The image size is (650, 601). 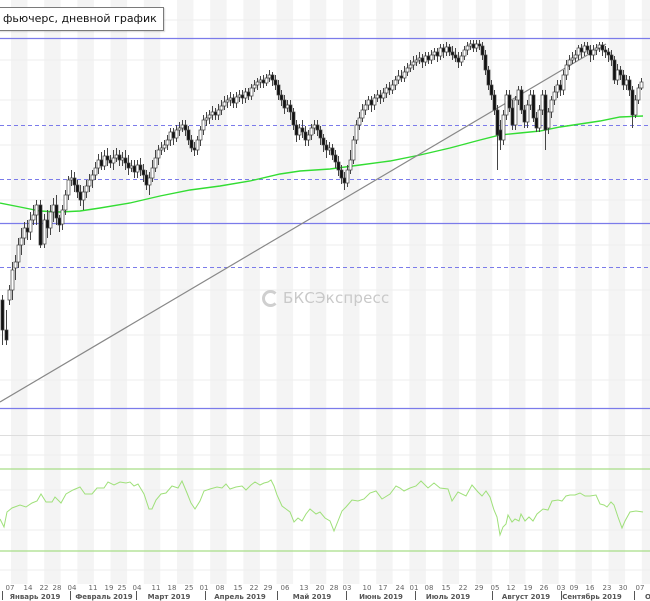 I want to click on x-tick-label: 04, so click(x=137, y=588).